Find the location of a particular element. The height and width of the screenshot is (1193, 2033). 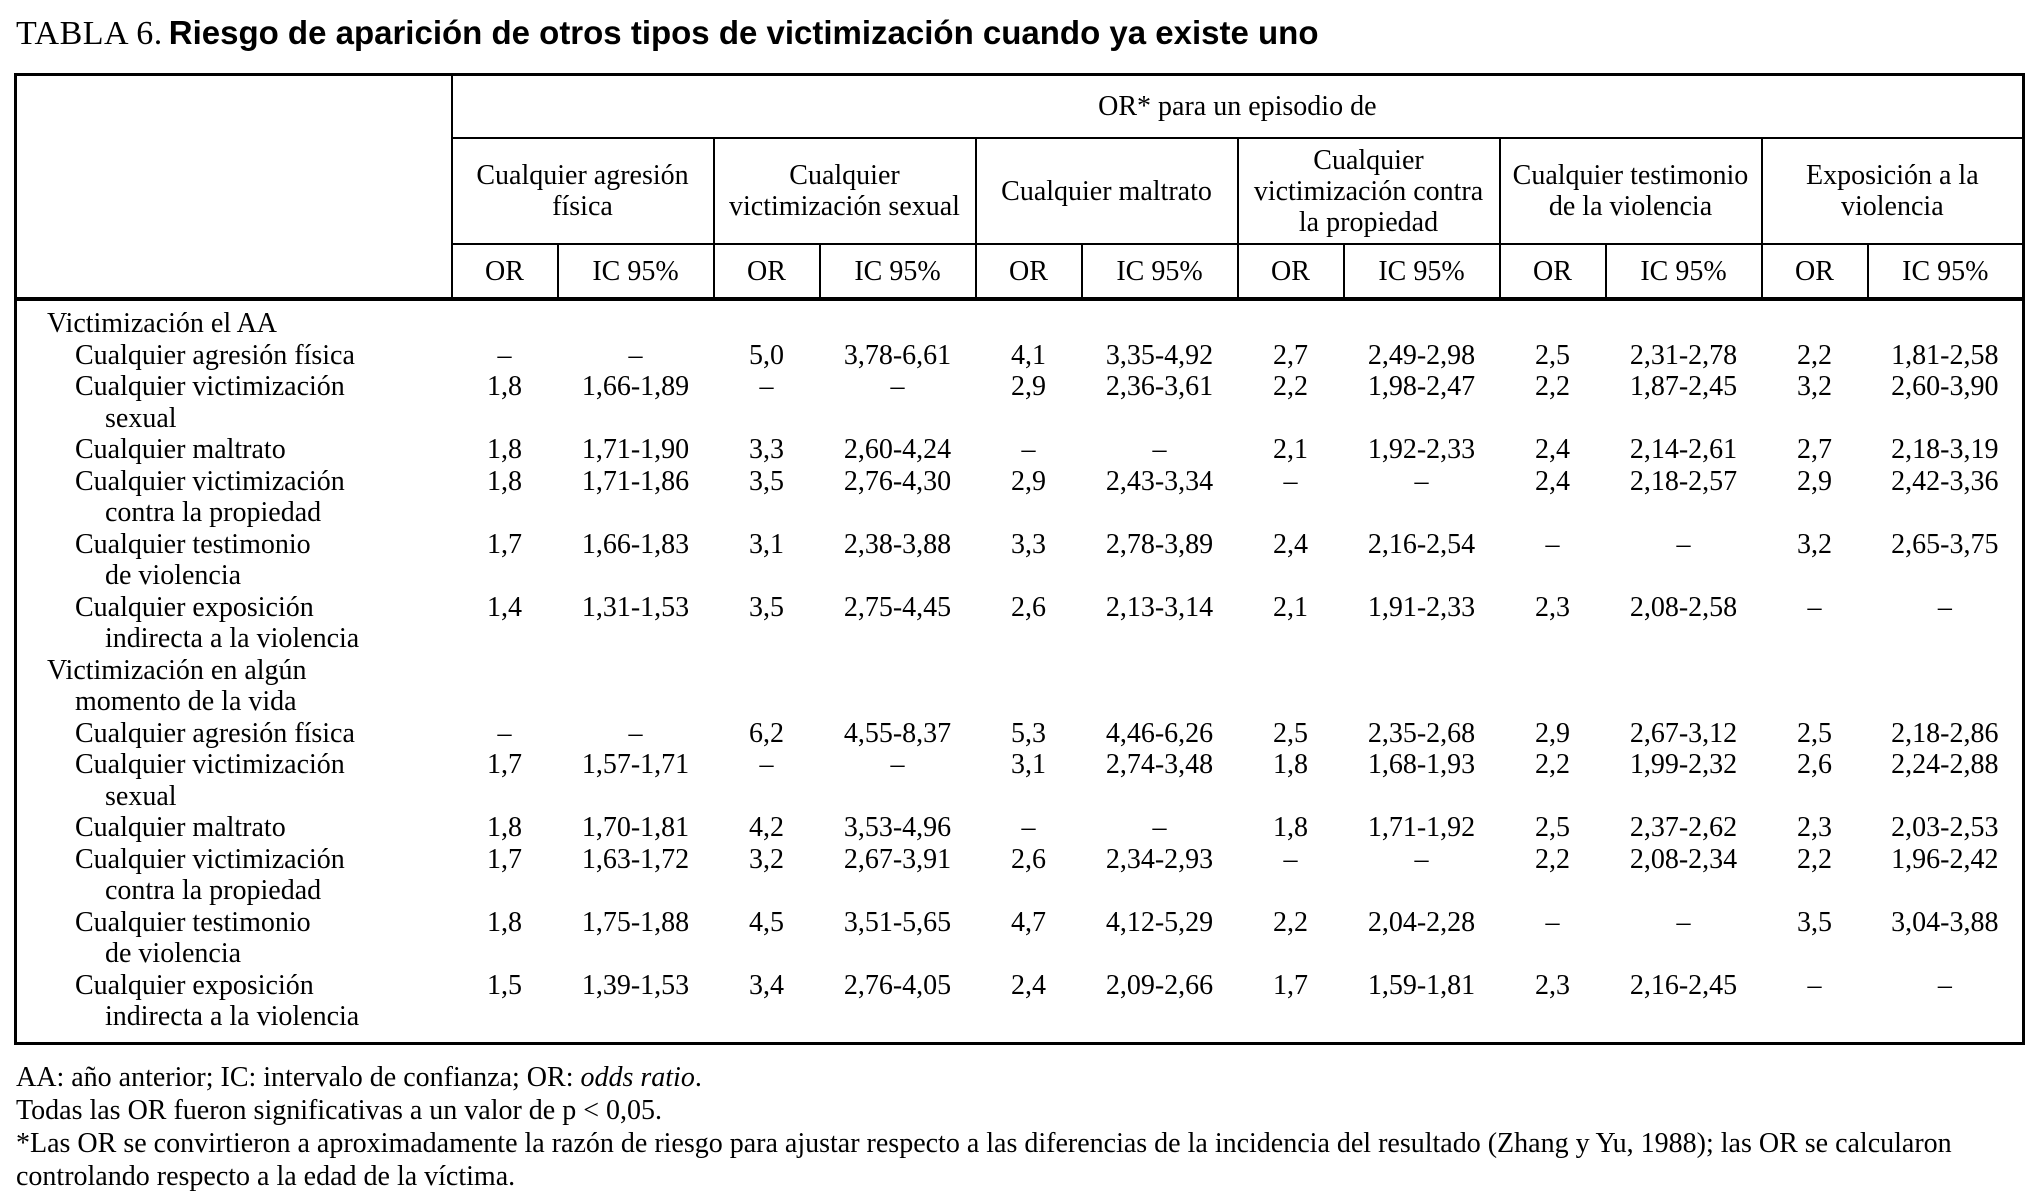

or-episode-header: OR* para un episodio de is located at coordinates (1237, 106).